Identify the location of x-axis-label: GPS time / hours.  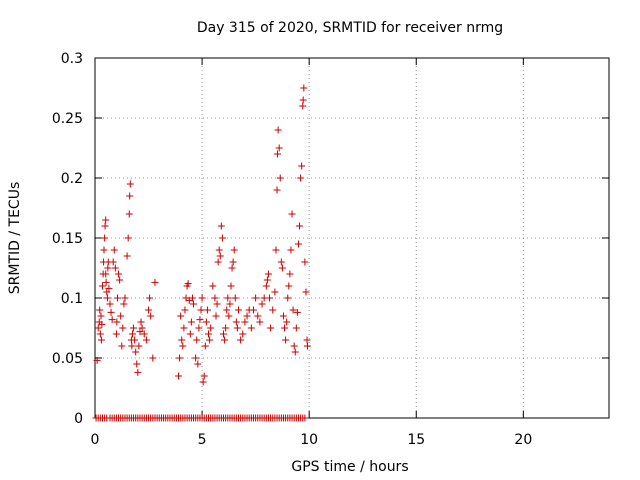
(349, 467).